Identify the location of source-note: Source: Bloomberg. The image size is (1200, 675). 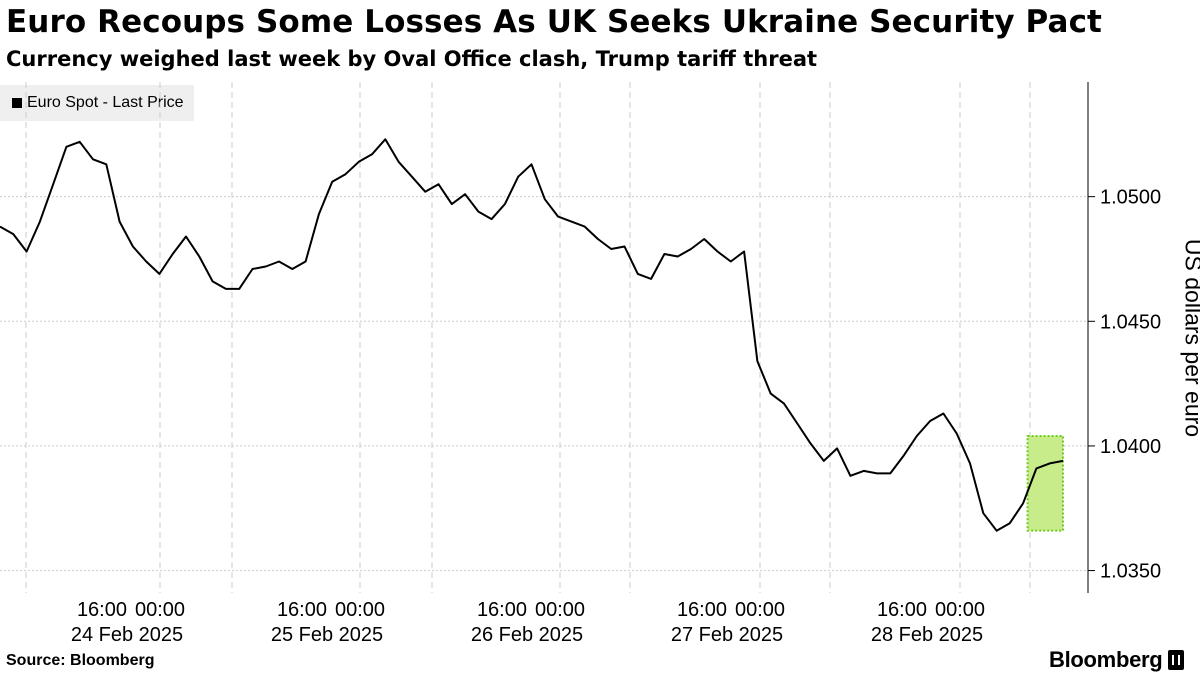
(80, 660).